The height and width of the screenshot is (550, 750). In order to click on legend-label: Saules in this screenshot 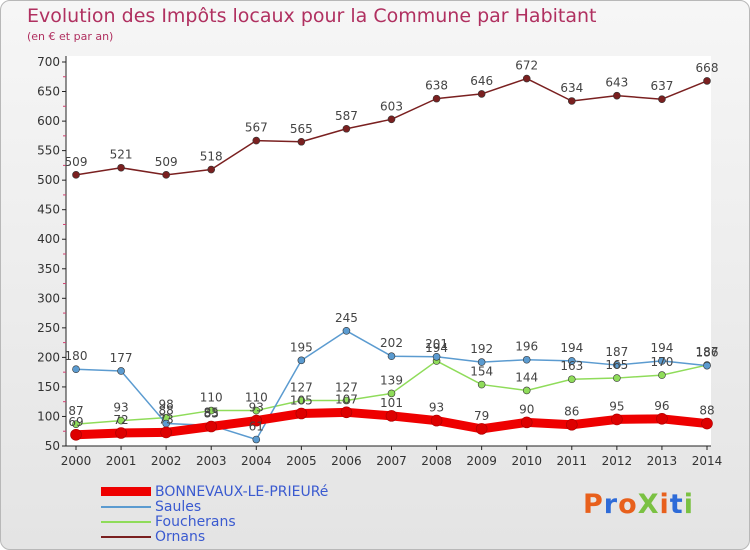, I will do `click(178, 506)`.